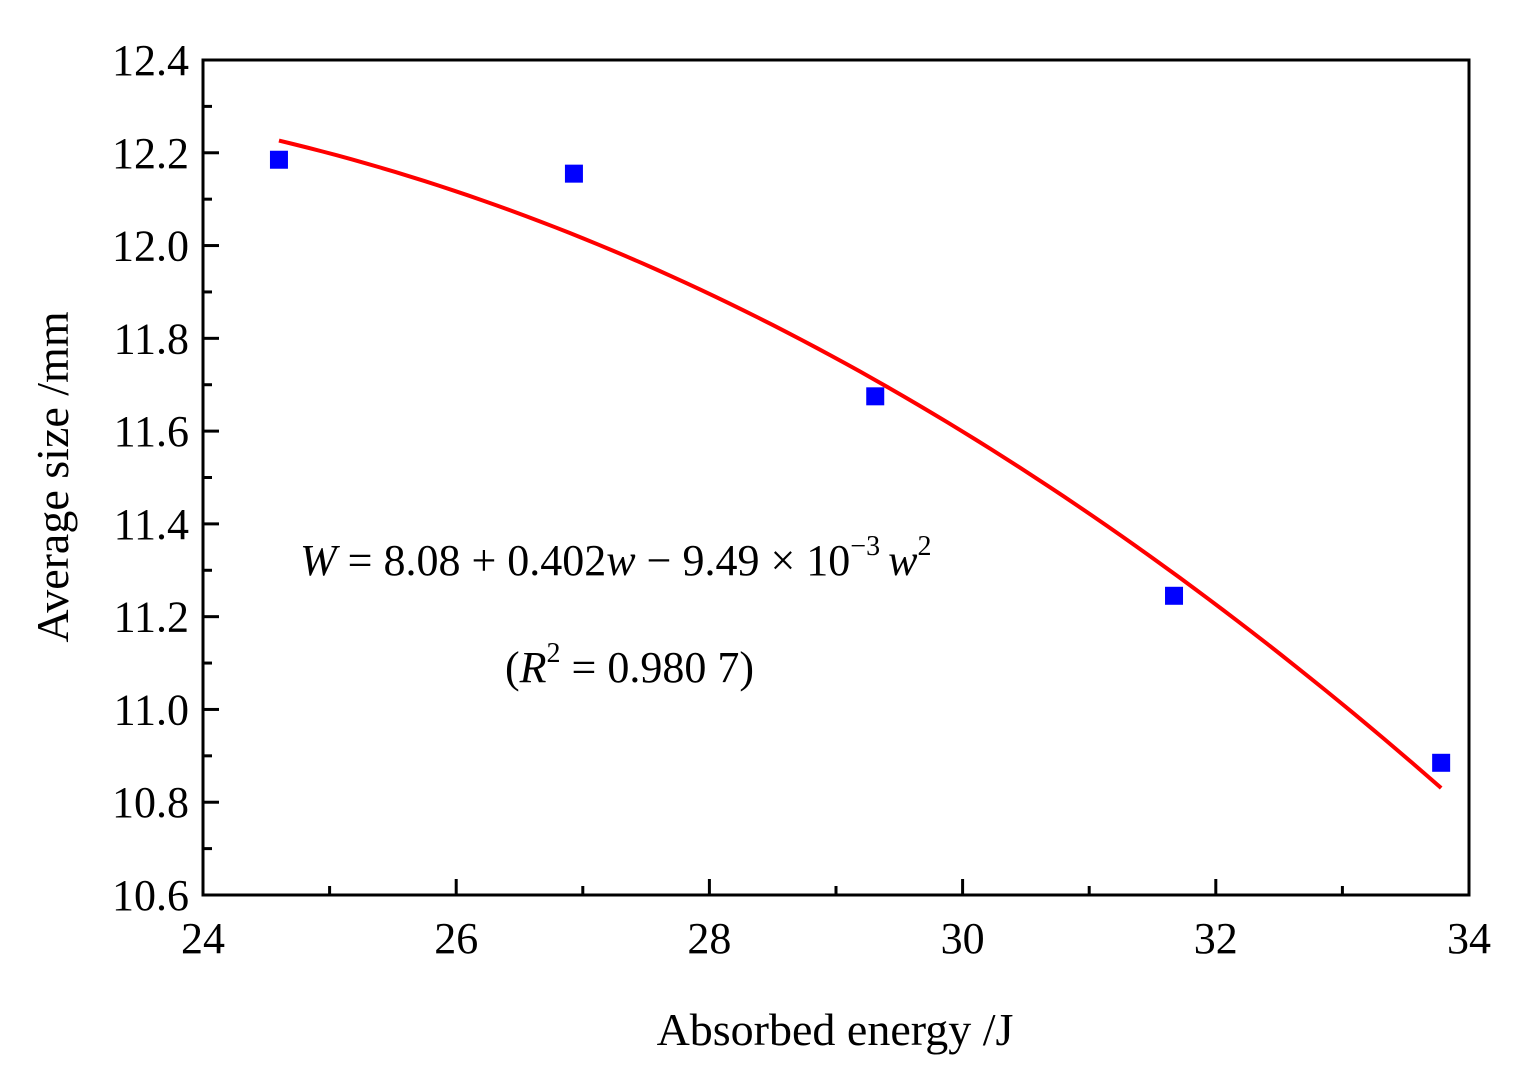  What do you see at coordinates (554, 653) in the screenshot?
I see `r2-exponent: 2` at bounding box center [554, 653].